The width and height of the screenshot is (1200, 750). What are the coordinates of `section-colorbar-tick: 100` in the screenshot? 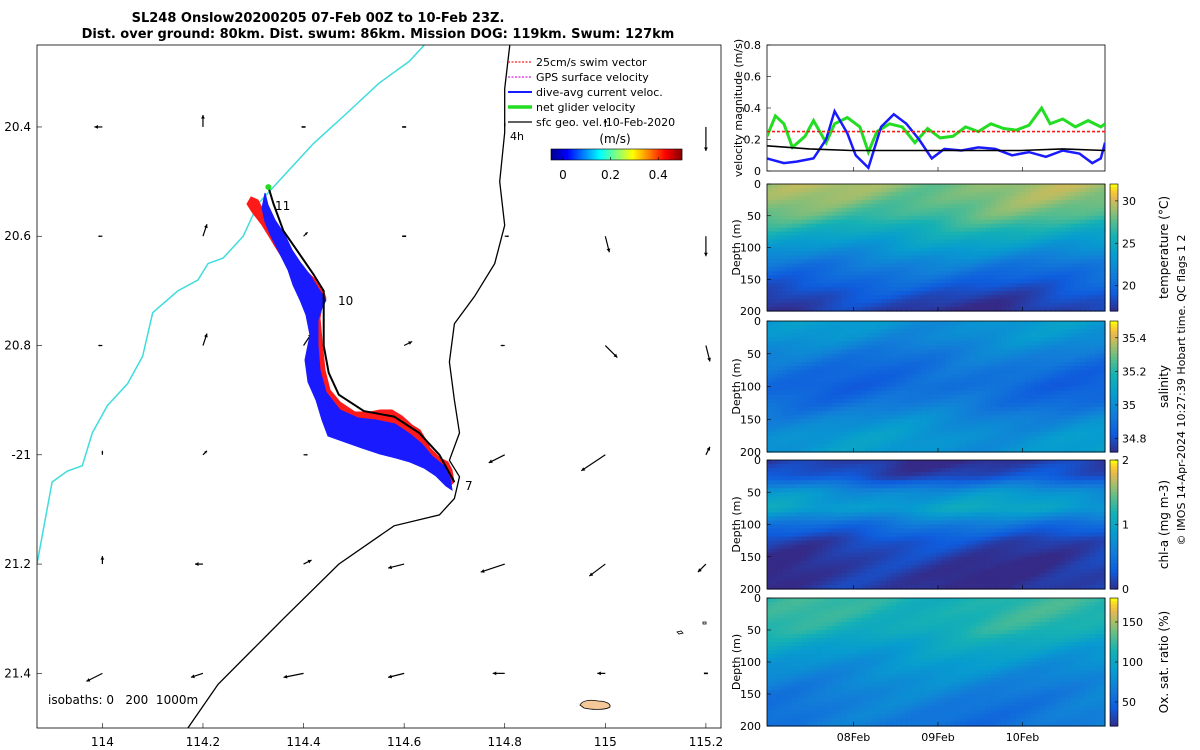 It's located at (1132, 662).